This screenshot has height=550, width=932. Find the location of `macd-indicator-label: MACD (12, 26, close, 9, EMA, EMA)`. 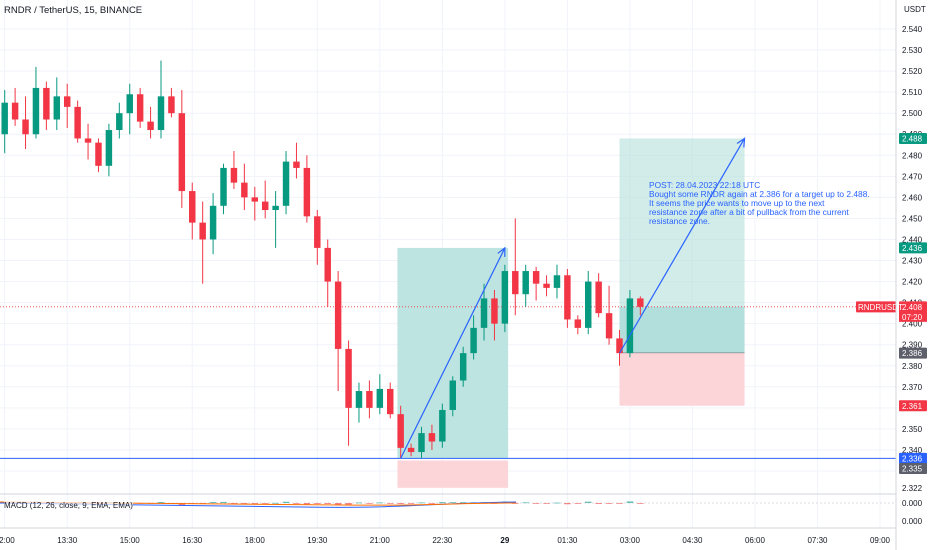

macd-indicator-label: MACD (12, 26, close, 9, EMA, EMA) is located at coordinates (68, 505).